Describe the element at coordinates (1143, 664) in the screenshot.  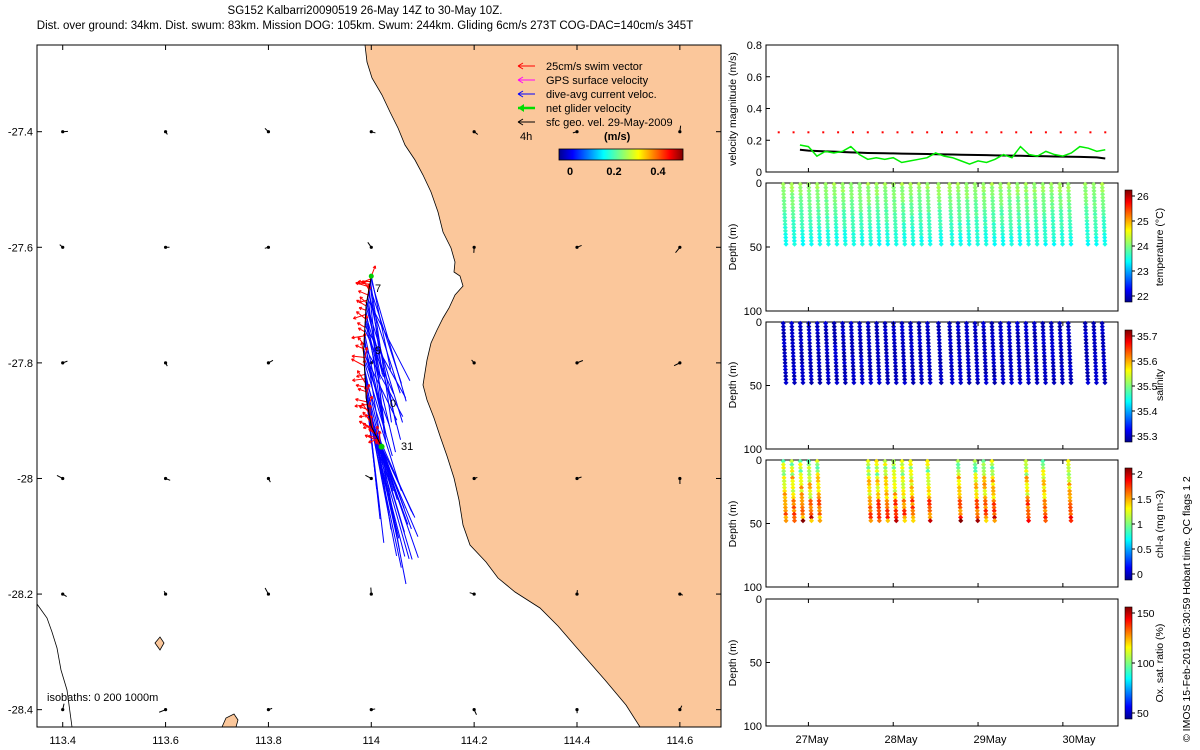
I see `oxygen-colorbar-ticks: 150 100 50` at that location.